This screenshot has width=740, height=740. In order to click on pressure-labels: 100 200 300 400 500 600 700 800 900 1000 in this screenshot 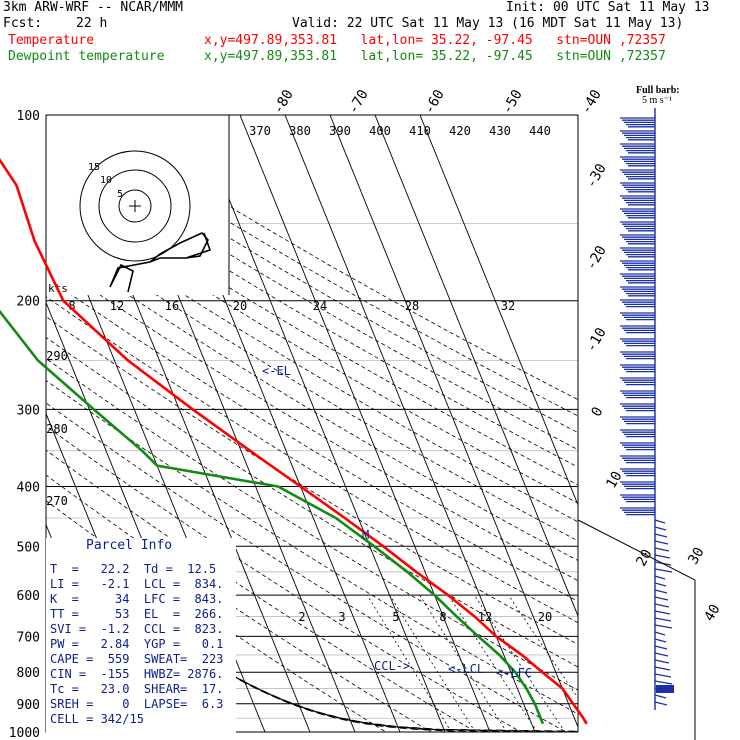, I will do `click(24, 424)`.